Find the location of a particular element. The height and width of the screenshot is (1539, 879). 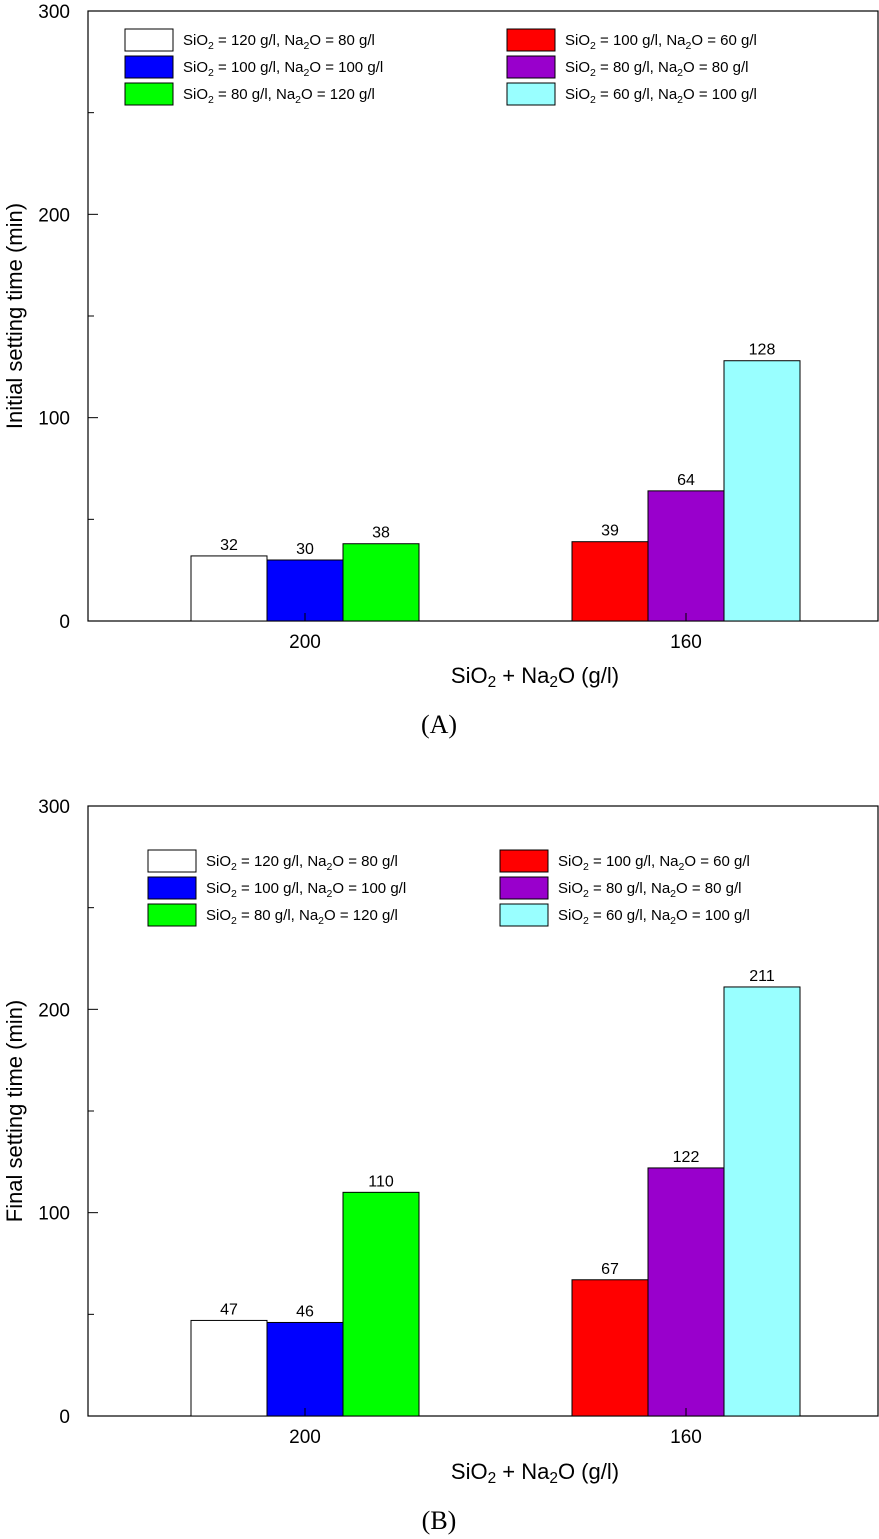

data-label: 39 is located at coordinates (610, 531).